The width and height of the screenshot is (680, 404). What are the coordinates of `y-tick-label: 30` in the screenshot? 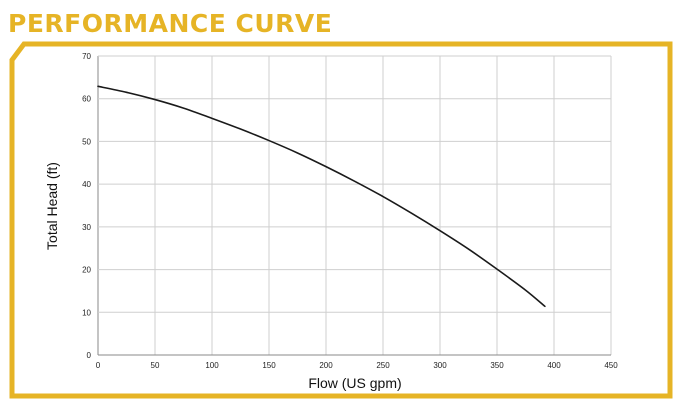 It's located at (86, 227).